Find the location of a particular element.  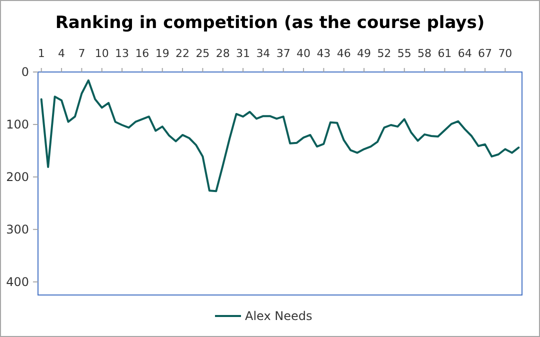

x-tick-label: 16 is located at coordinates (142, 53).